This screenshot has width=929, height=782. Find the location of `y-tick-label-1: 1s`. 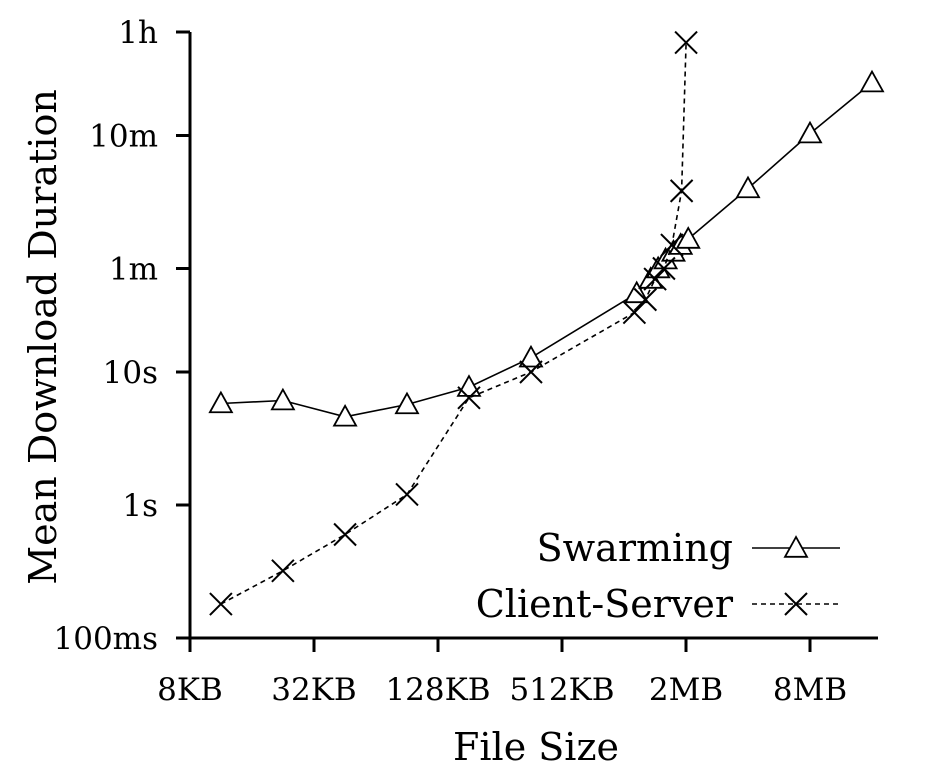

y-tick-label-1: 1s is located at coordinates (140, 506).